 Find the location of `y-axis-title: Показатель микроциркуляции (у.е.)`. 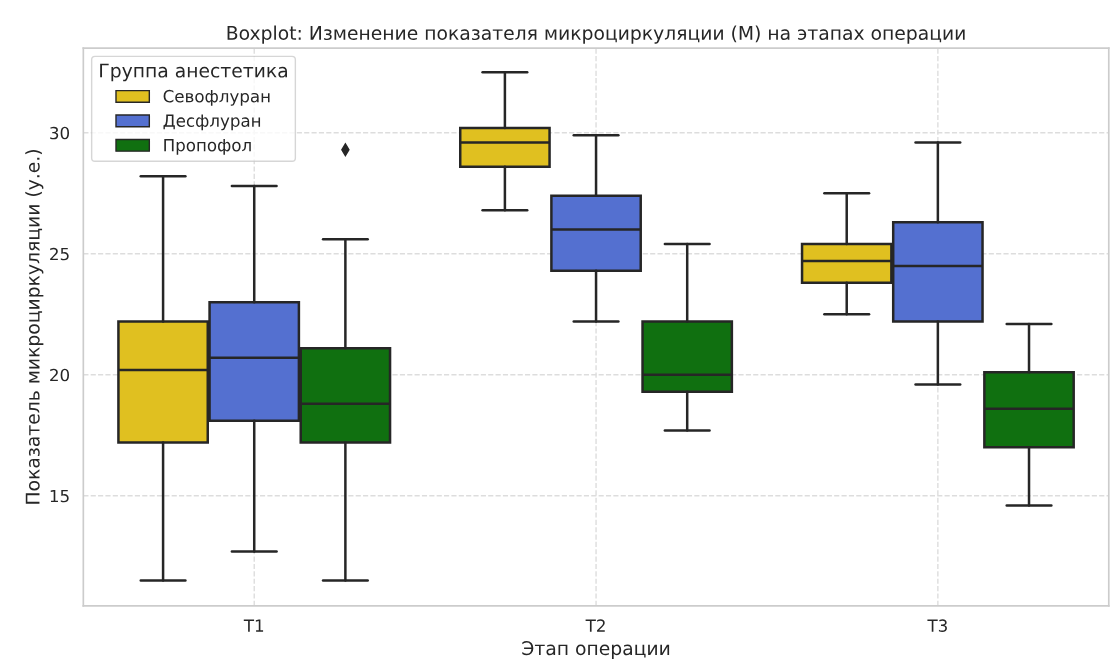

y-axis-title: Показатель микроциркуляции (у.е.) is located at coordinates (34, 327).